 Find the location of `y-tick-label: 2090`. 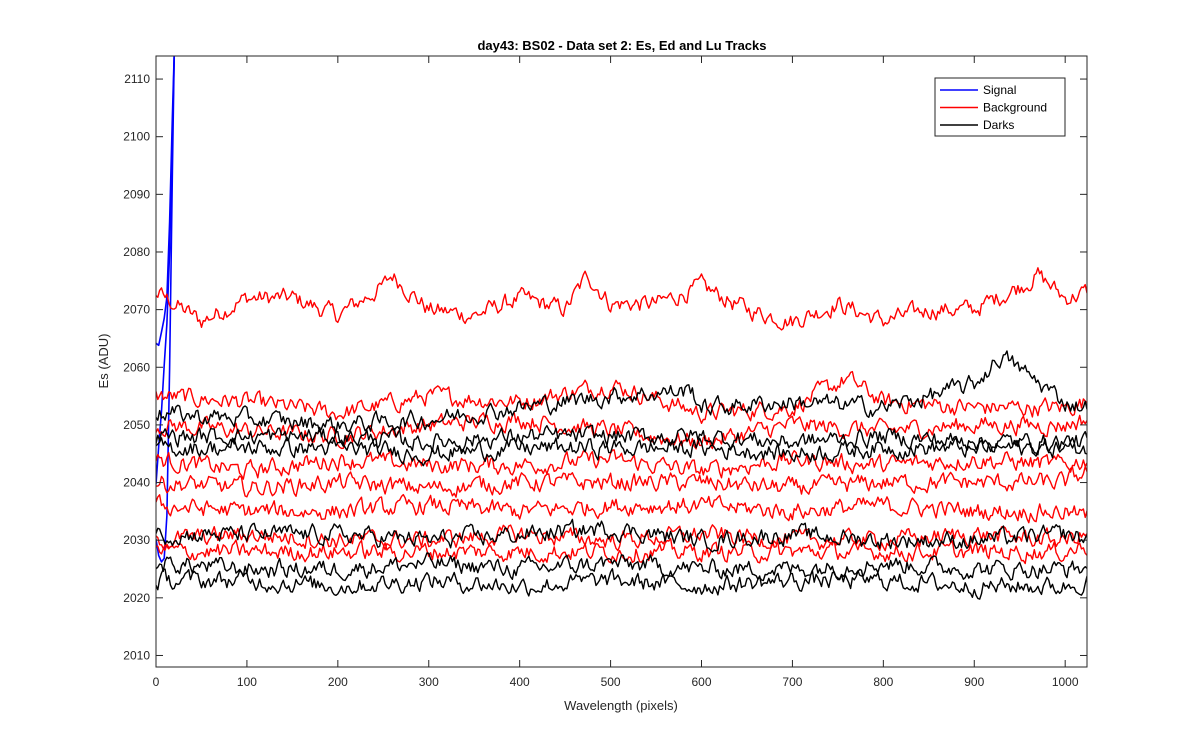

y-tick-label: 2090 is located at coordinates (136, 194).